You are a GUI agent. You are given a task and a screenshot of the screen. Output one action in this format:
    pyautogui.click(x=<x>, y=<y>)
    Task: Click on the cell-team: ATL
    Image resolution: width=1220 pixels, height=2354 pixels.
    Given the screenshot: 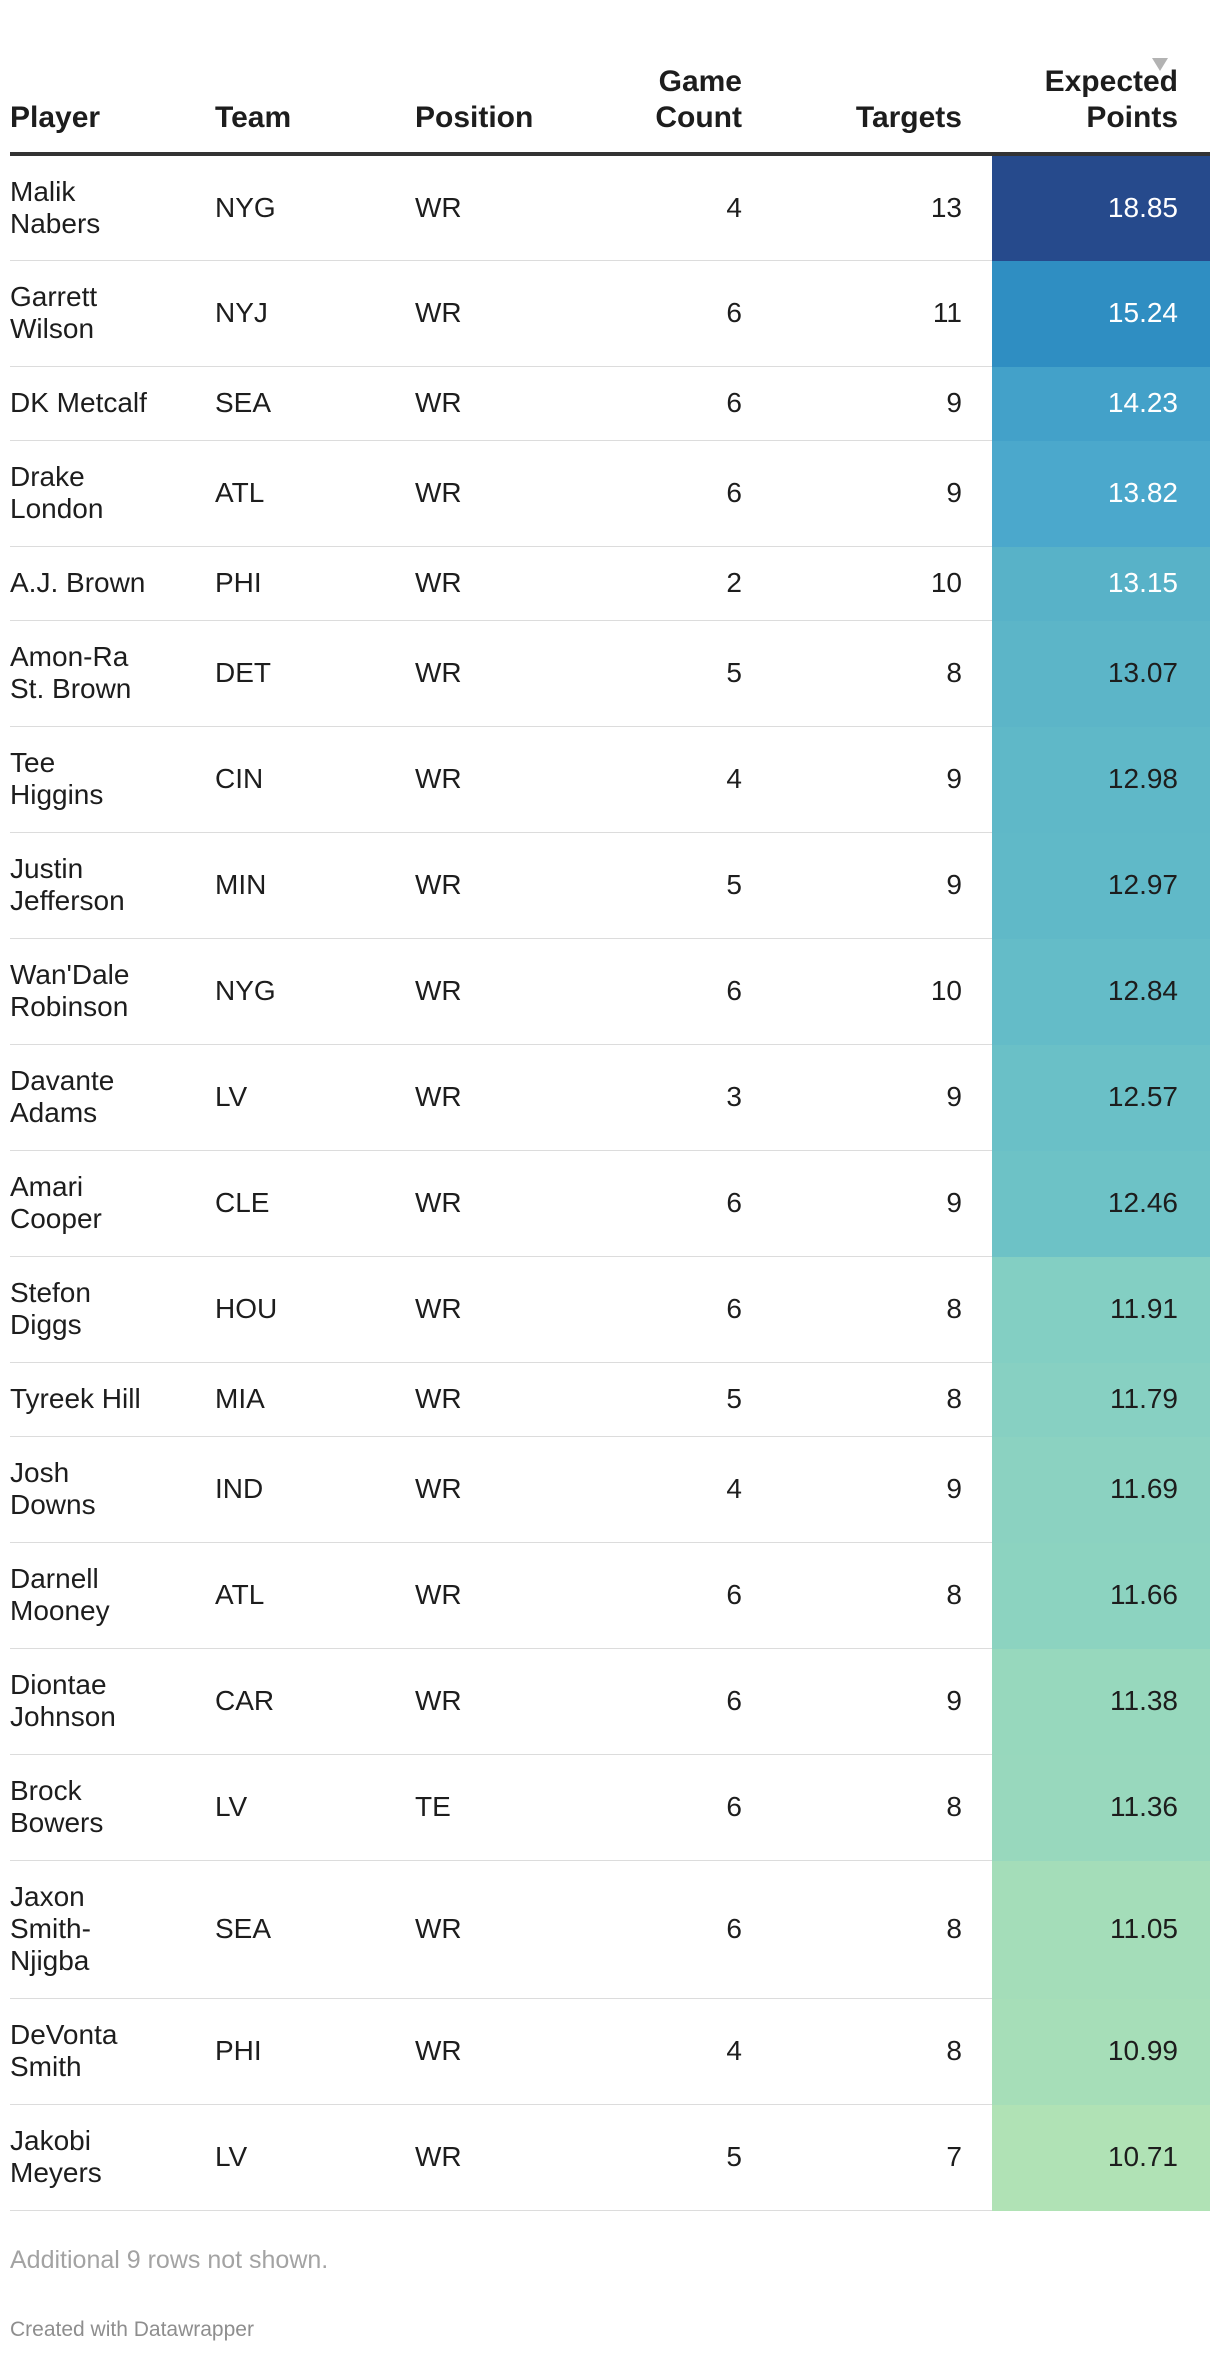 What is the action you would take?
    pyautogui.click(x=315, y=1595)
    